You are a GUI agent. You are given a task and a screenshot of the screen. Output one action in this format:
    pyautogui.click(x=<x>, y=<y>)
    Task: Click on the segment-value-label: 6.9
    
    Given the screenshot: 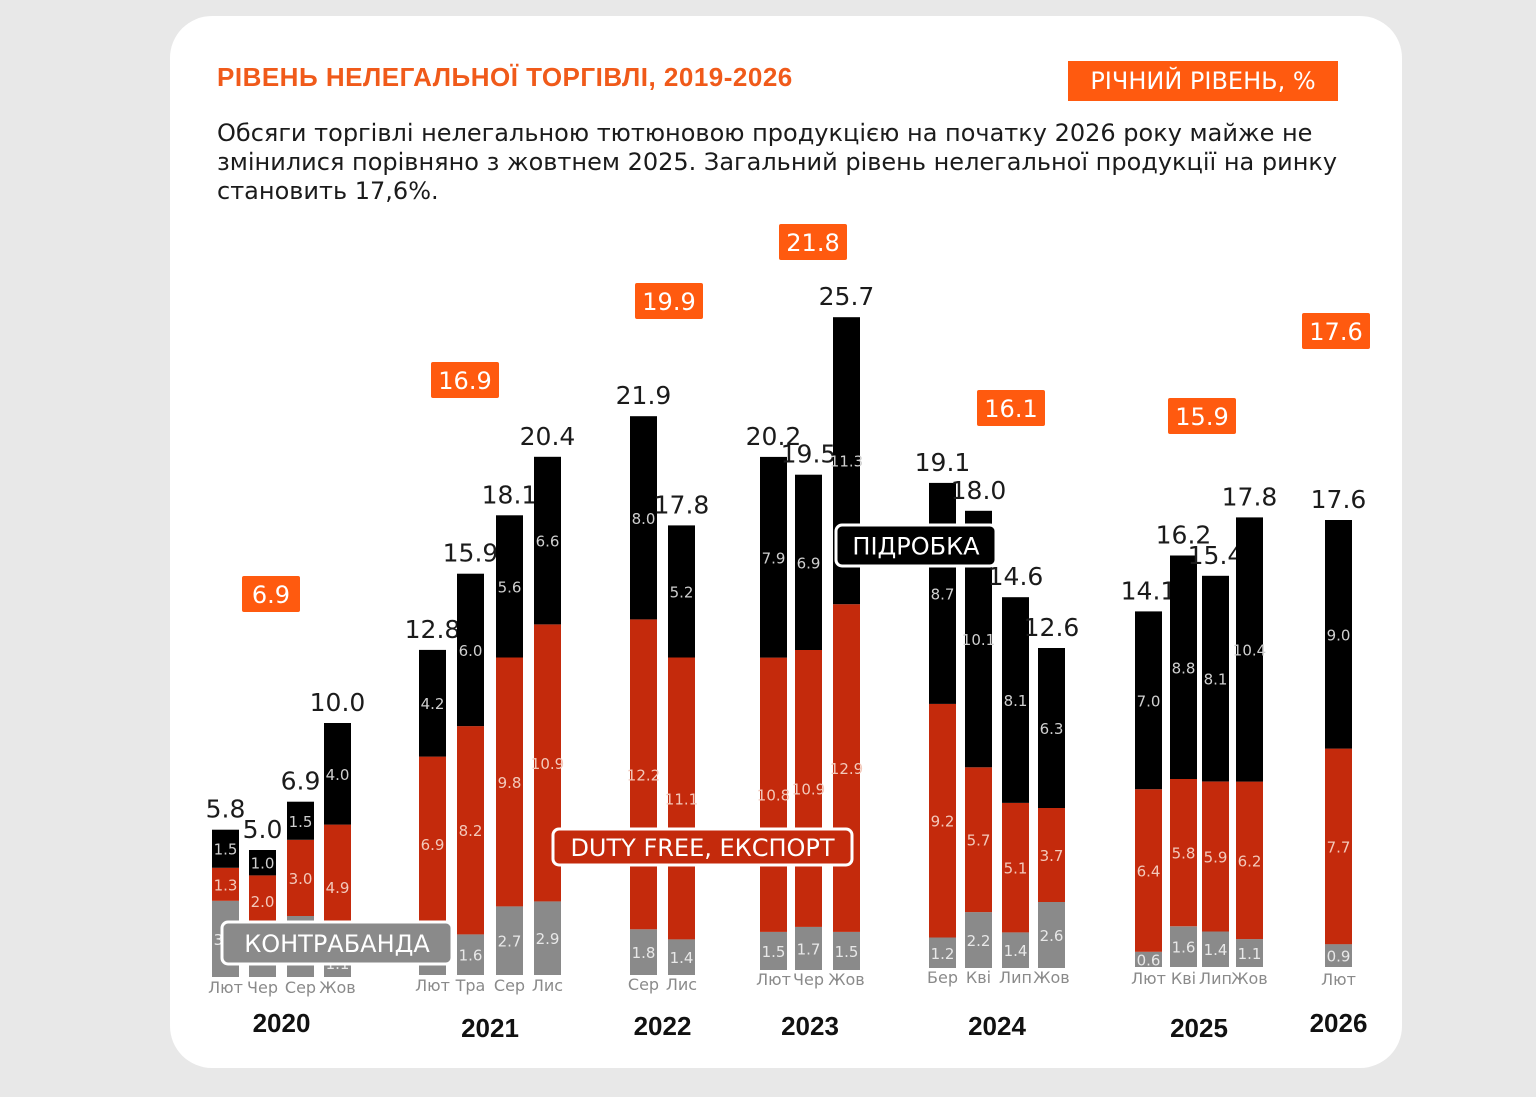 What is the action you would take?
    pyautogui.click(x=433, y=845)
    